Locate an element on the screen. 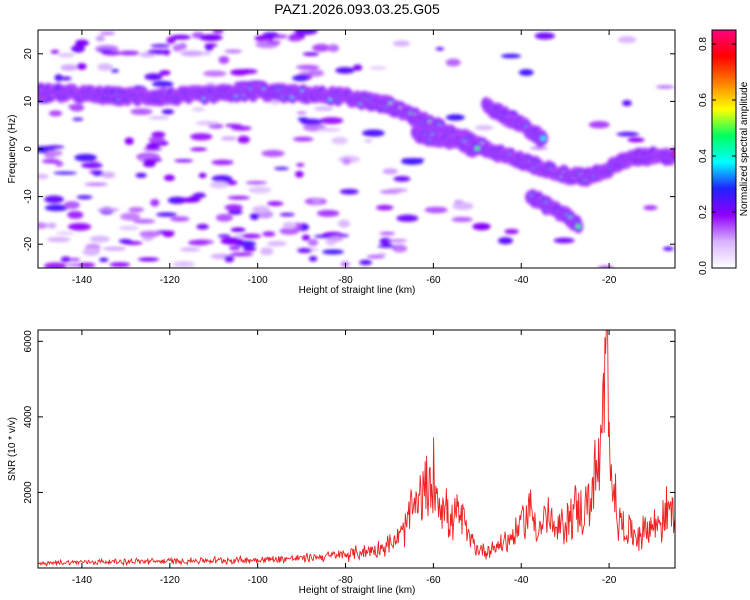 The height and width of the screenshot is (600, 750). colorbar-tick-label: 0.4 is located at coordinates (703, 156).